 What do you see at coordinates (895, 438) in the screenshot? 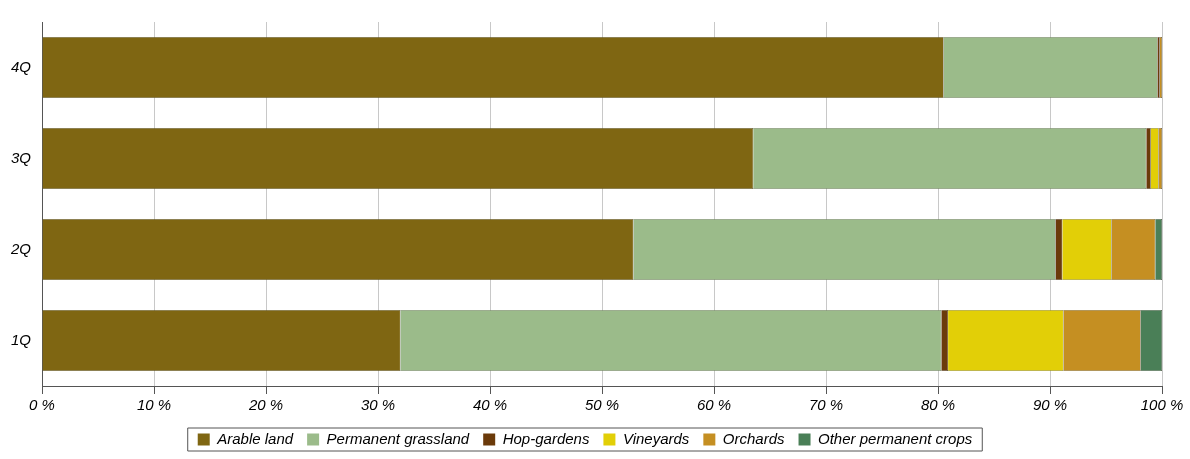
I see `legend-label: Other permanent crops` at bounding box center [895, 438].